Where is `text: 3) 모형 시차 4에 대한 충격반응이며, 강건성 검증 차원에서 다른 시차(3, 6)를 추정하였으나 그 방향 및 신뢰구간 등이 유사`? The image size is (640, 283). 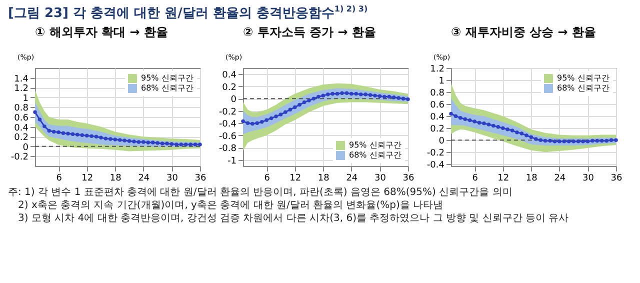
text: 3) 모형 시차 4에 대한 충격반응이며, 강건성 검증 차원에서 다른 시차(3, 6)를 추정하였으나 그 방향 및 신뢰구간 등이 유사 is located at coordinates (293, 218).